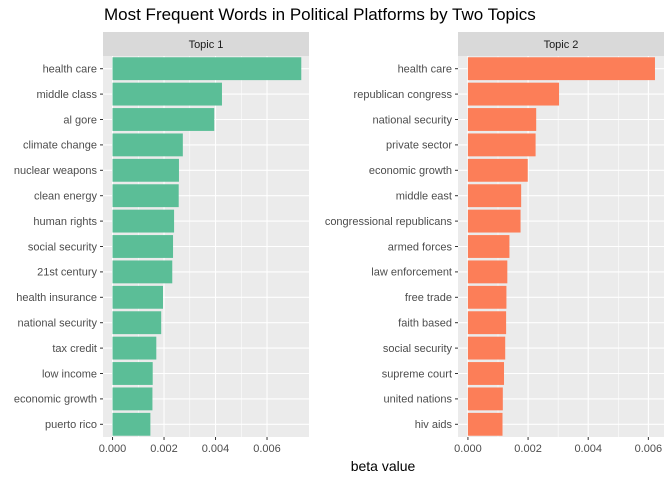 This screenshot has width=672, height=485. Describe the element at coordinates (67, 273) in the screenshot. I see `y-tick-label: 21st century` at that location.